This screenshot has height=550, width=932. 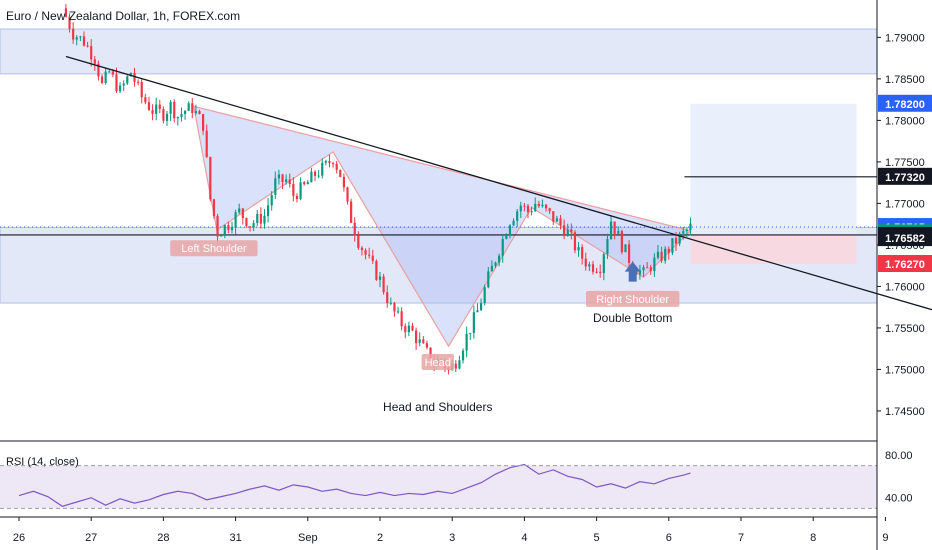 What do you see at coordinates (527, 362) in the screenshot?
I see `chart-annotations: Head and Shoulders Double Bottom` at bounding box center [527, 362].